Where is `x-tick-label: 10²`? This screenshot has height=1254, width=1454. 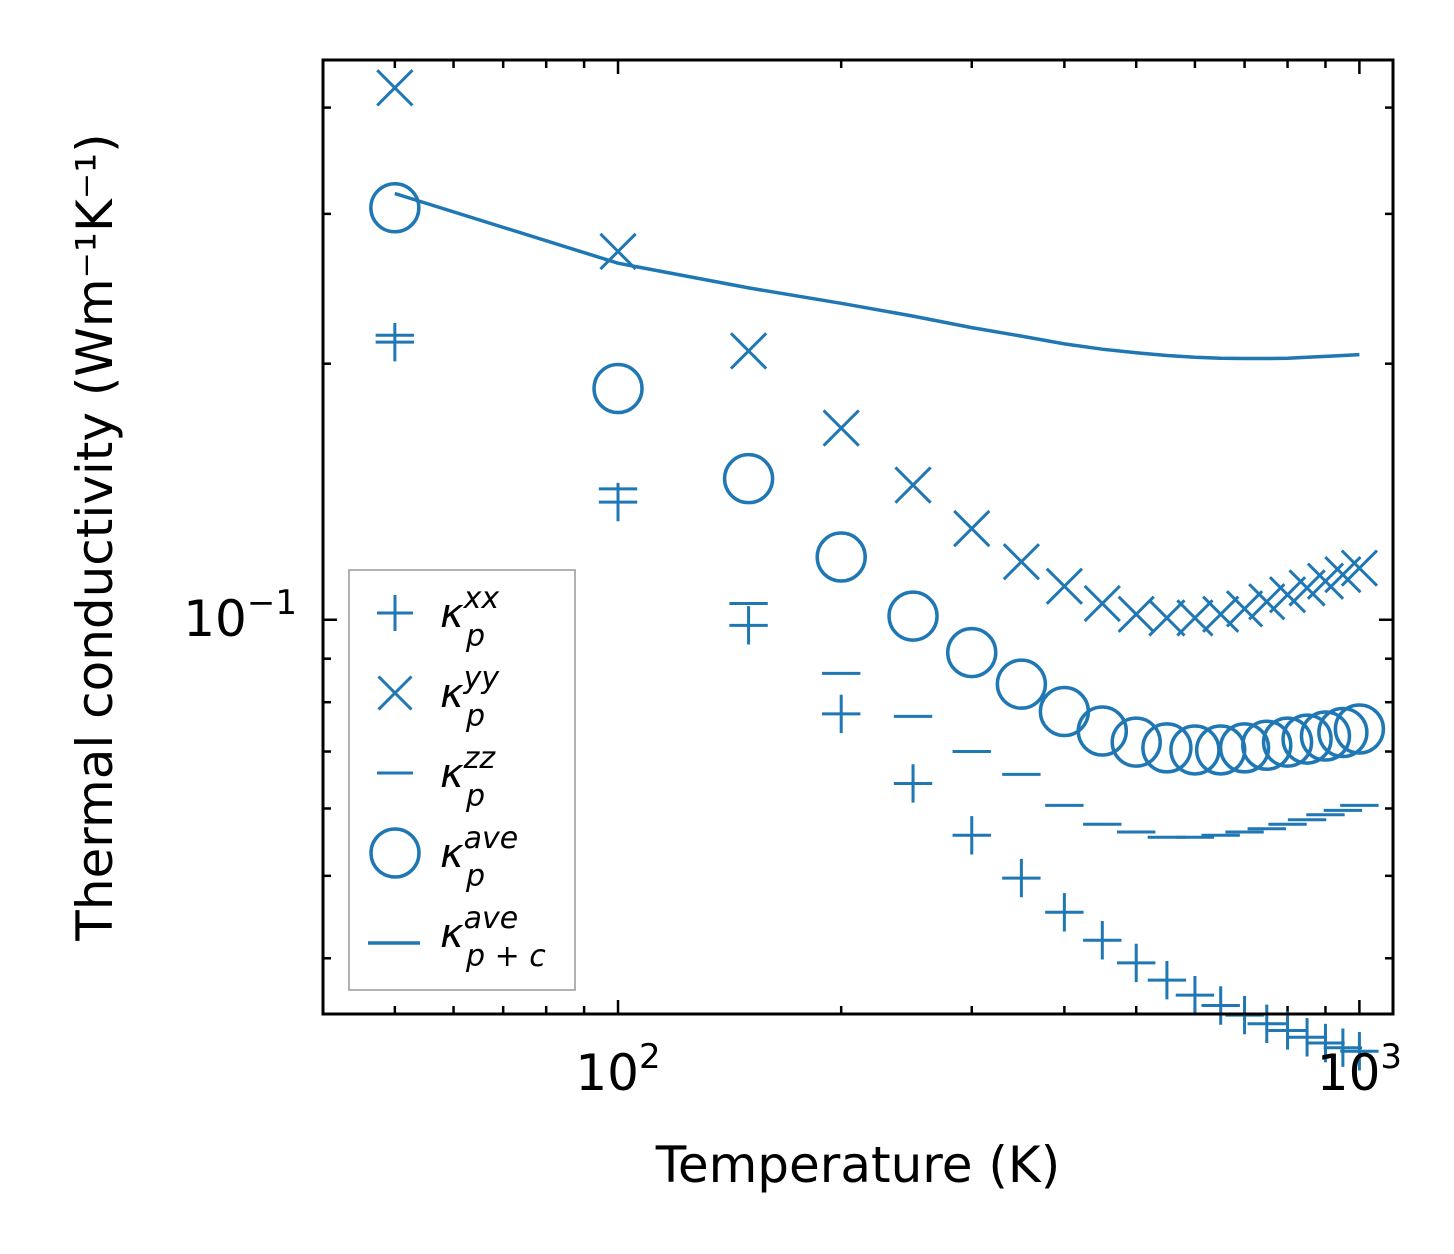
x-tick-label: 10² is located at coordinates (617, 1069).